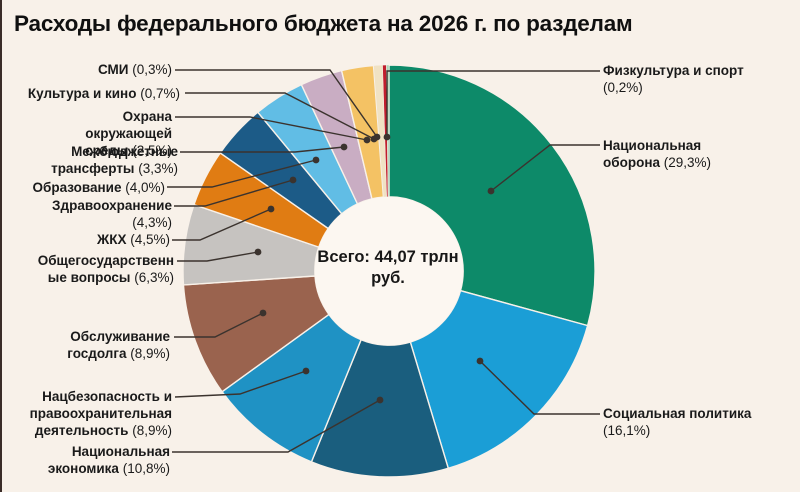 Image resolution: width=800 pixels, height=492 pixels. I want to click on label-kultura: Культура и кино (0,7%), so click(103, 93).